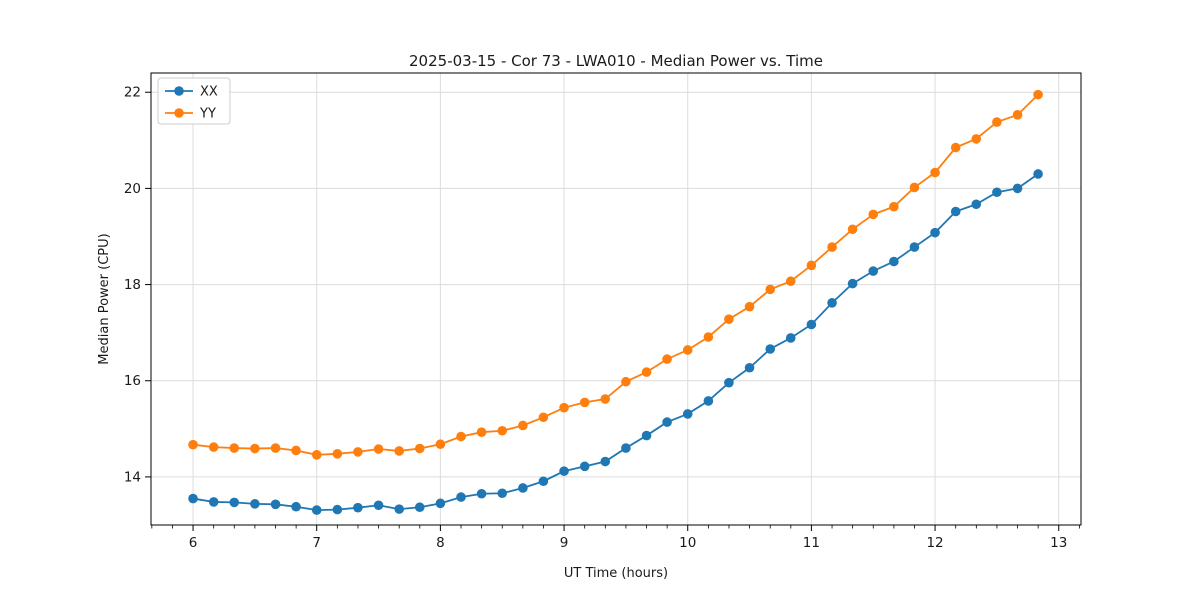 Image resolution: width=1200 pixels, height=600 pixels. What do you see at coordinates (811, 543) in the screenshot?
I see `x-tick-label: 11` at bounding box center [811, 543].